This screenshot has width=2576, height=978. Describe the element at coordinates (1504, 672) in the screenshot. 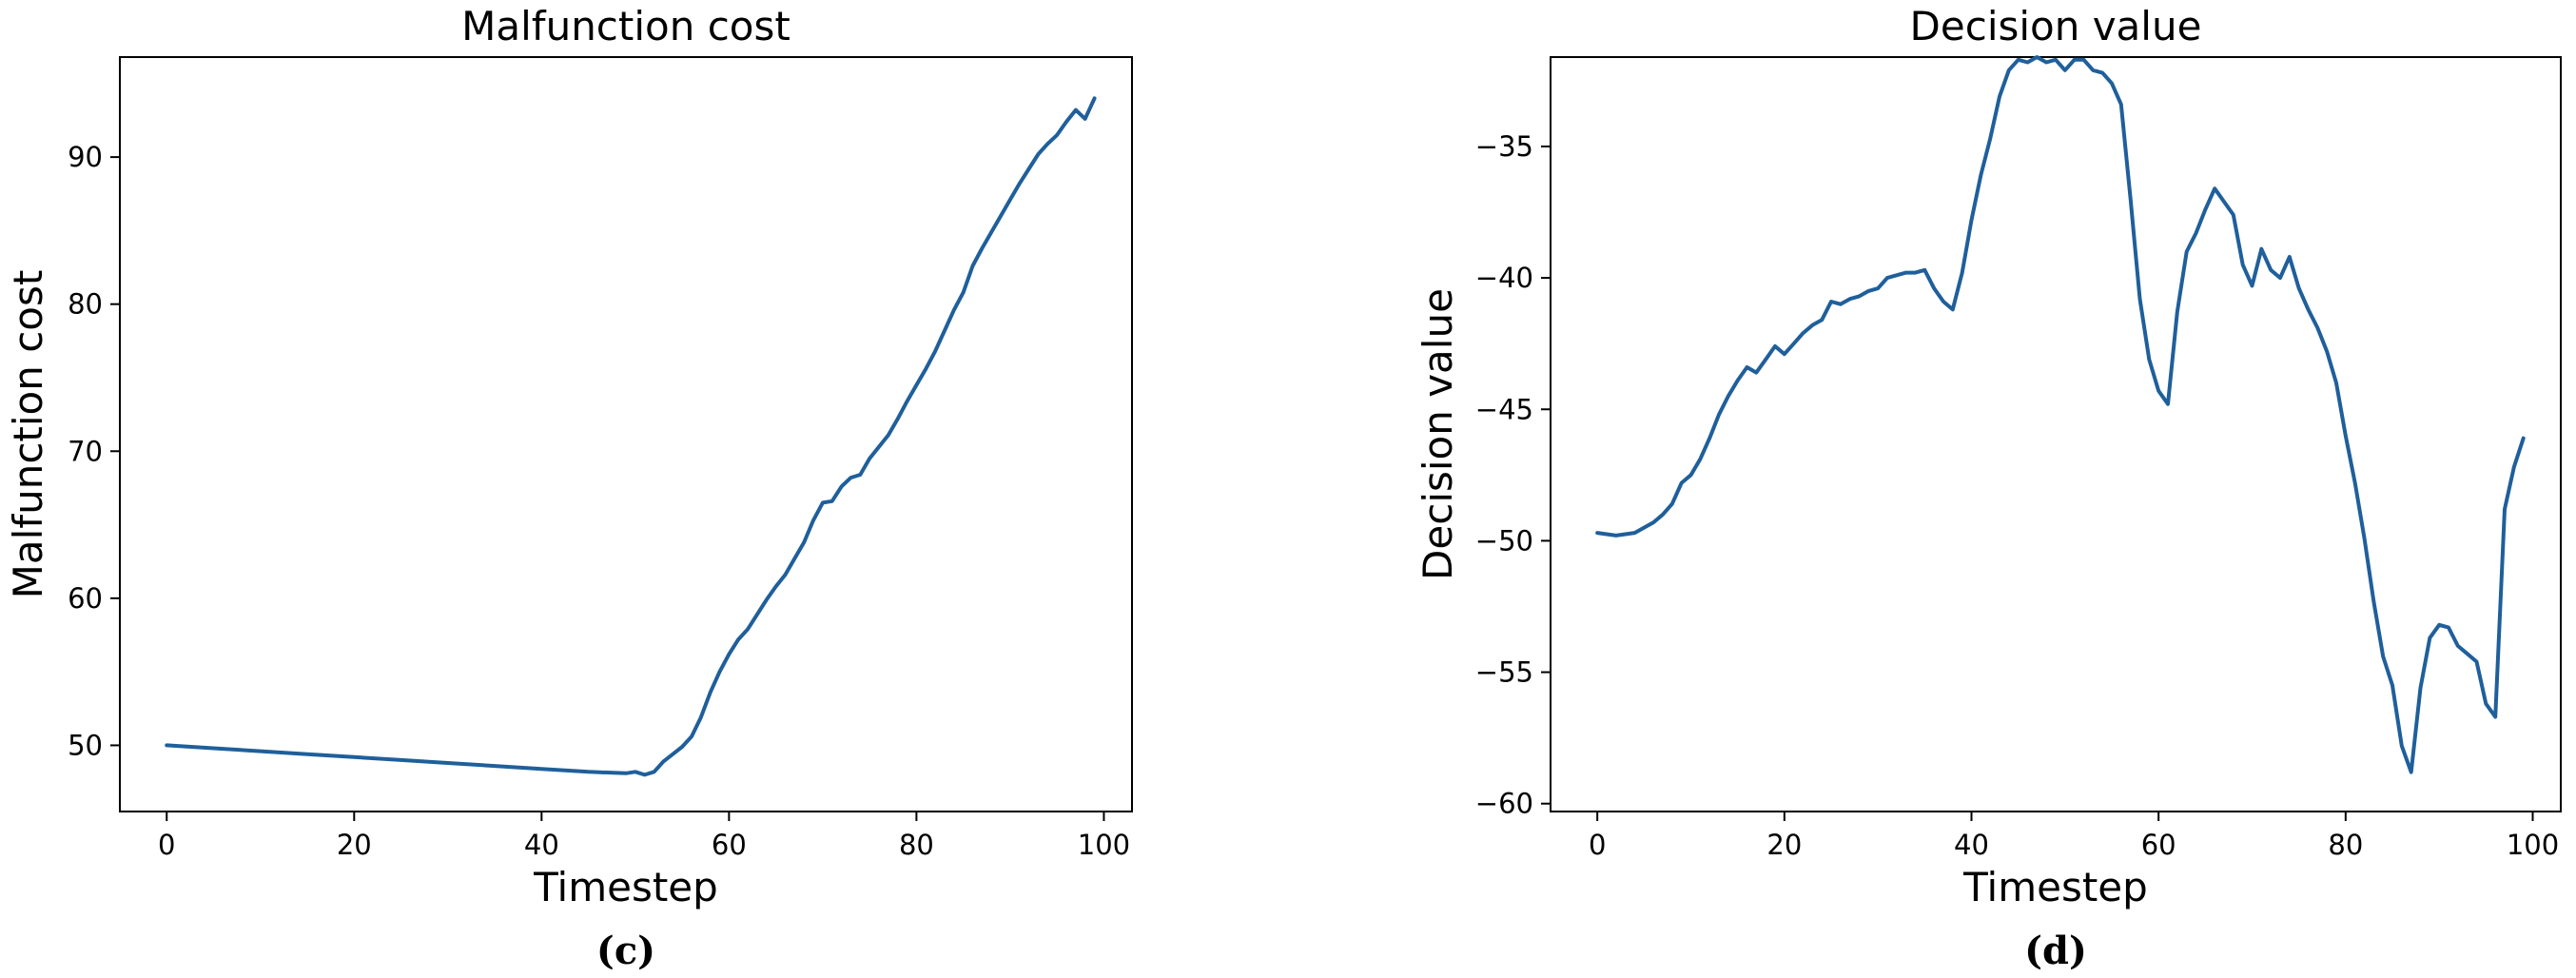

I see `y-tick-label: −55` at that location.